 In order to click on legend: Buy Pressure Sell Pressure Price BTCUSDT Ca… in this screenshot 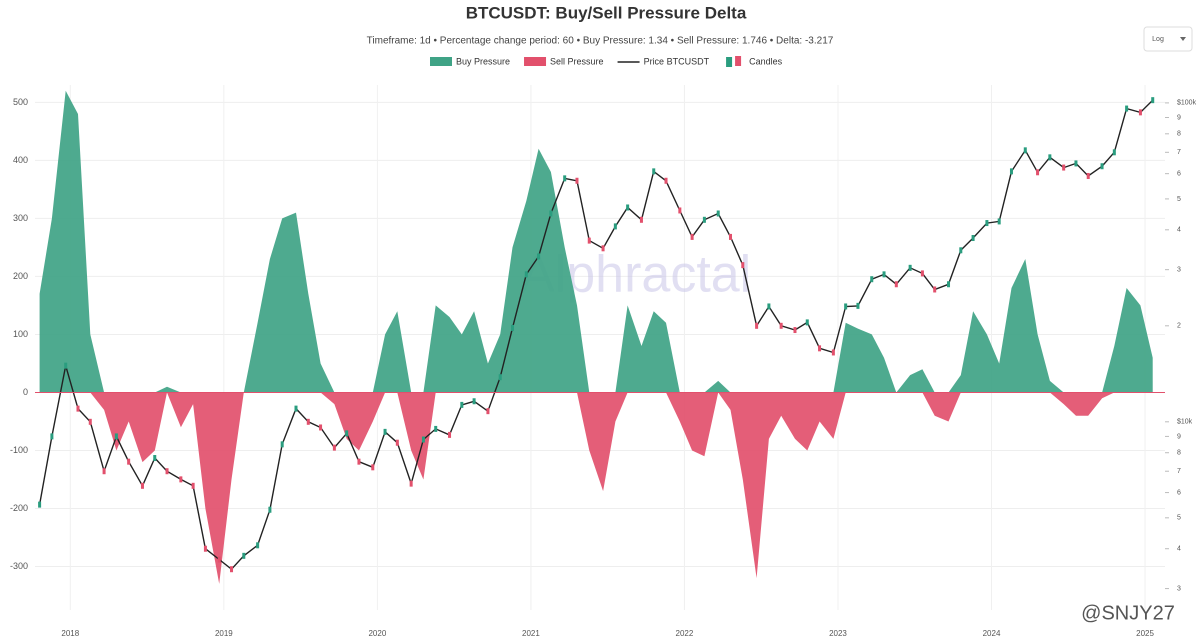, I will do `click(606, 61)`.